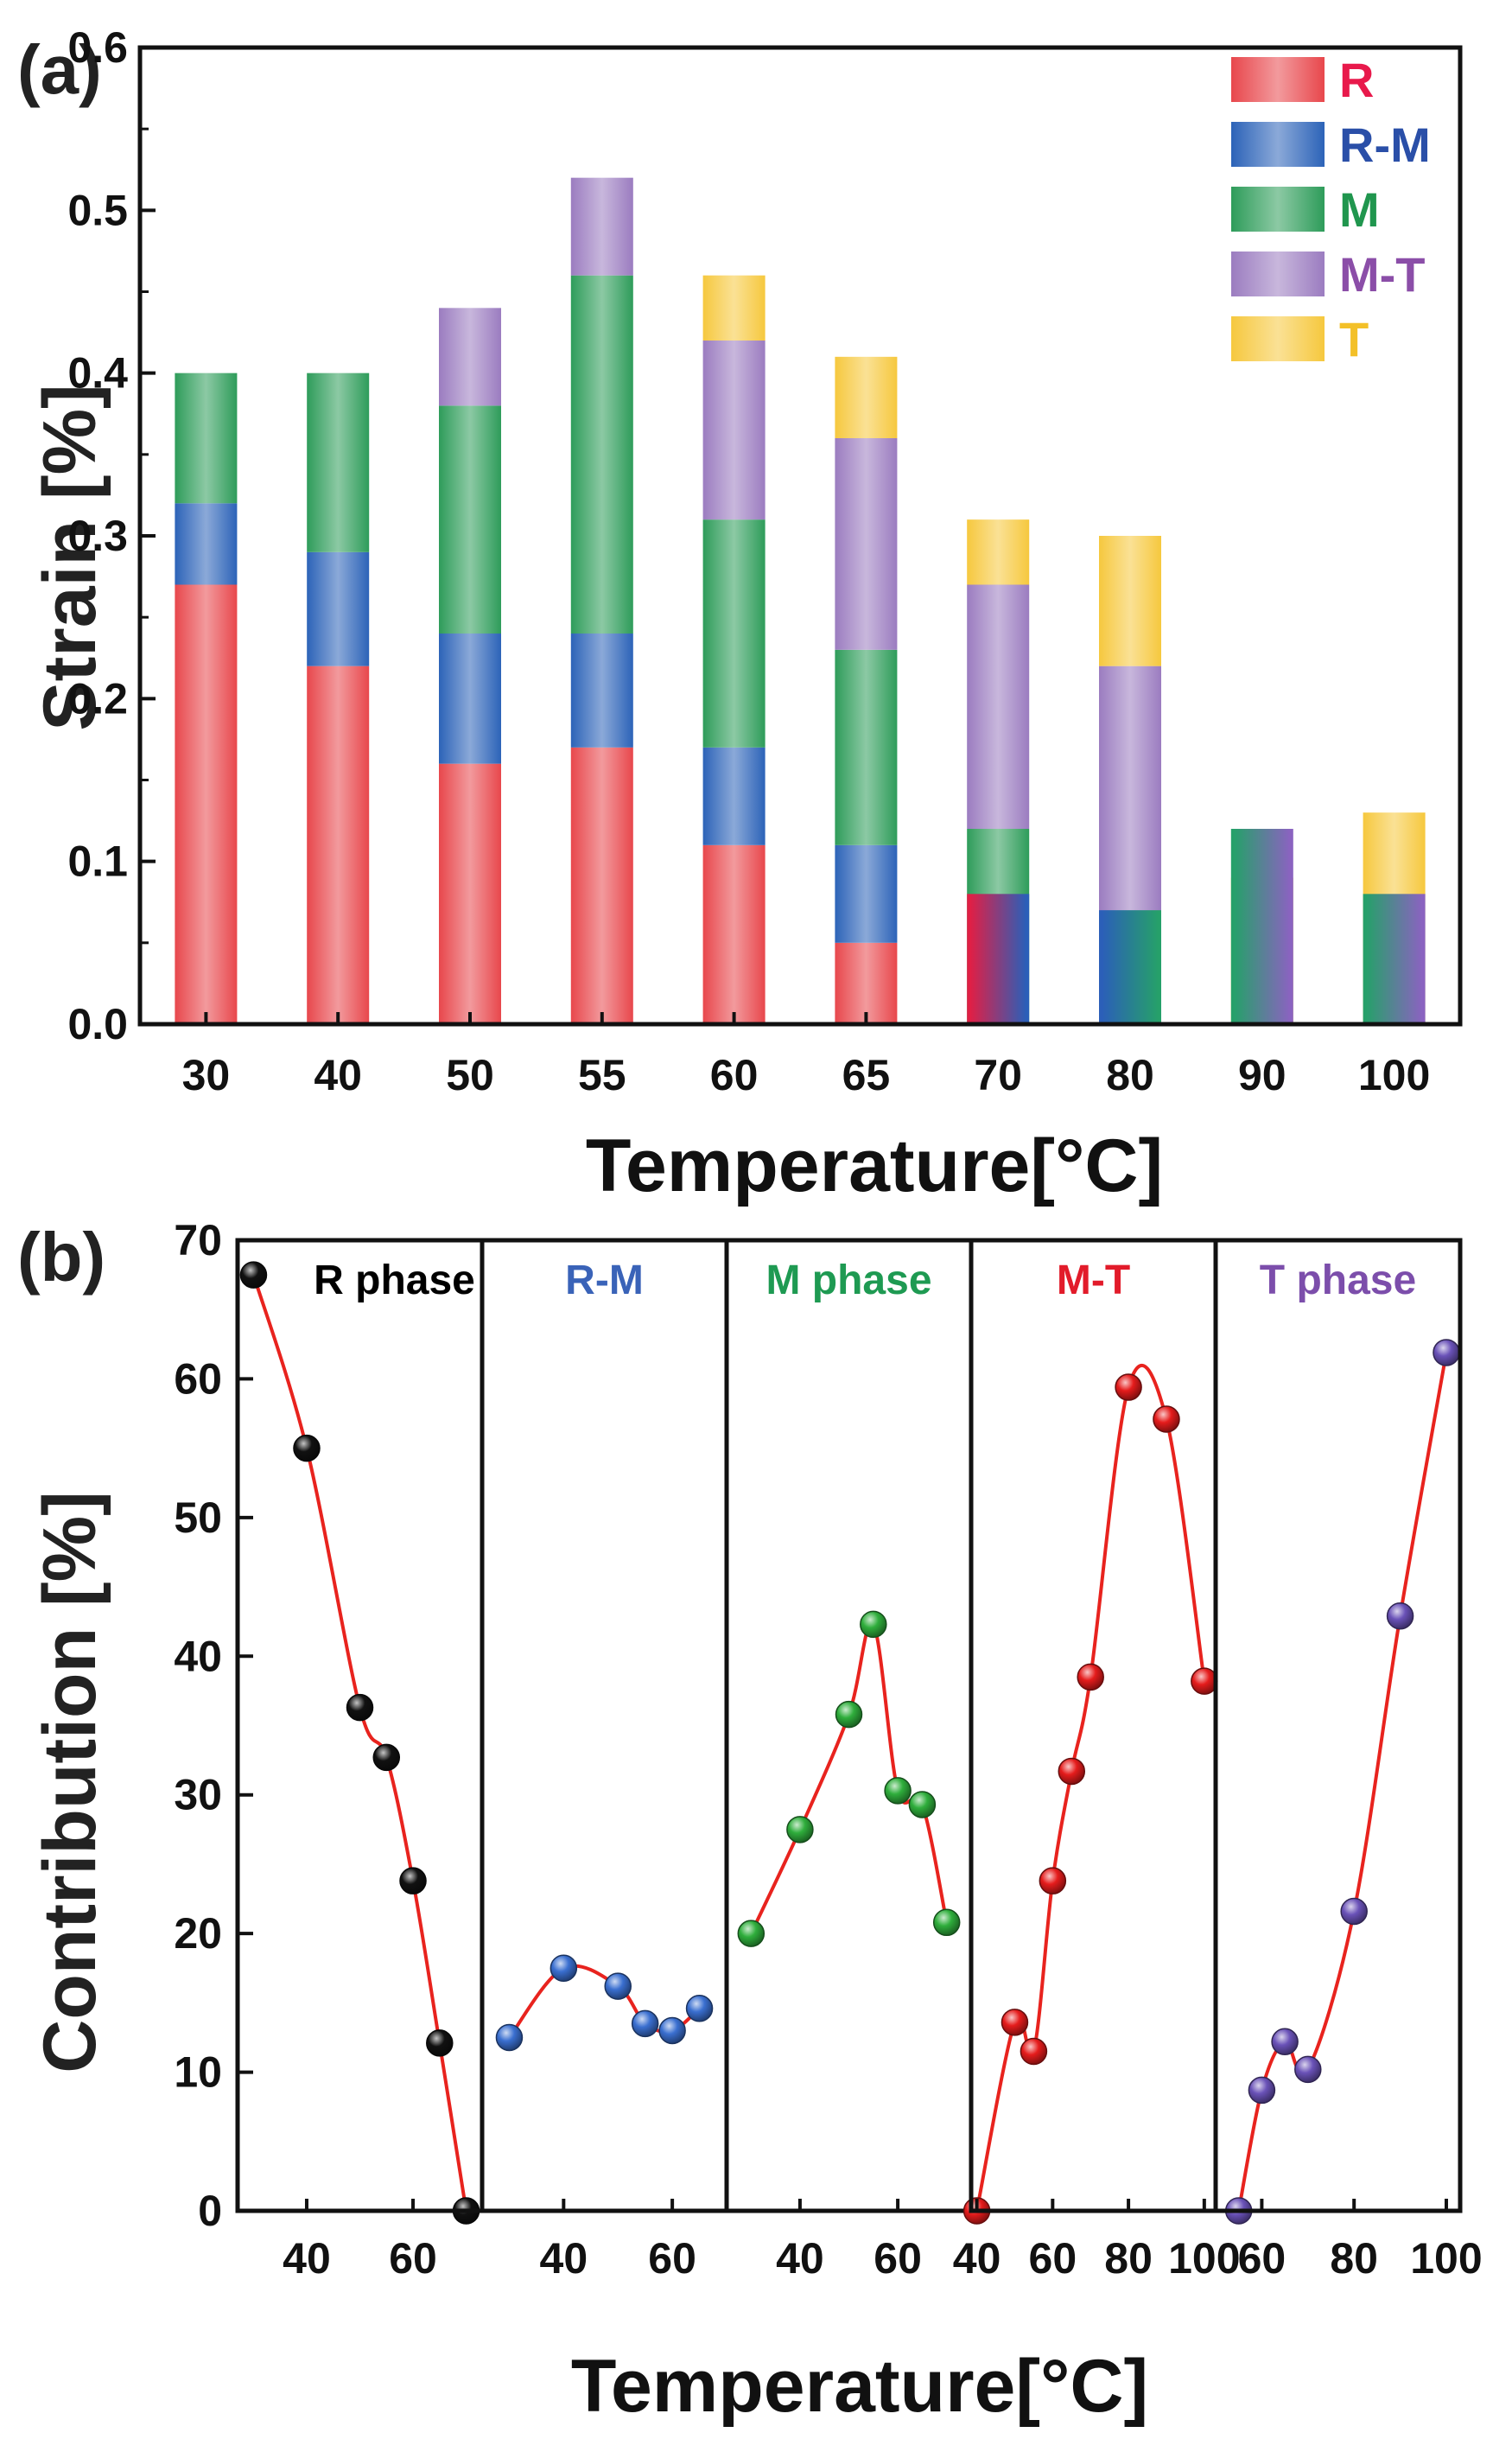  I want to click on y-tick-label: 50, so click(198, 1518).